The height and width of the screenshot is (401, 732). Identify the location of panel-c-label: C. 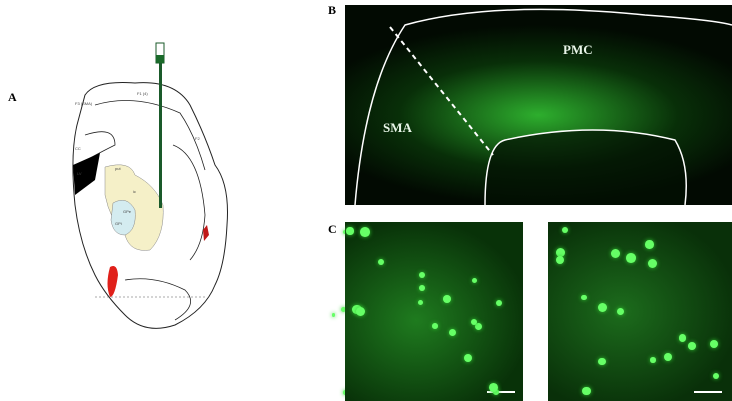
(410, 308).